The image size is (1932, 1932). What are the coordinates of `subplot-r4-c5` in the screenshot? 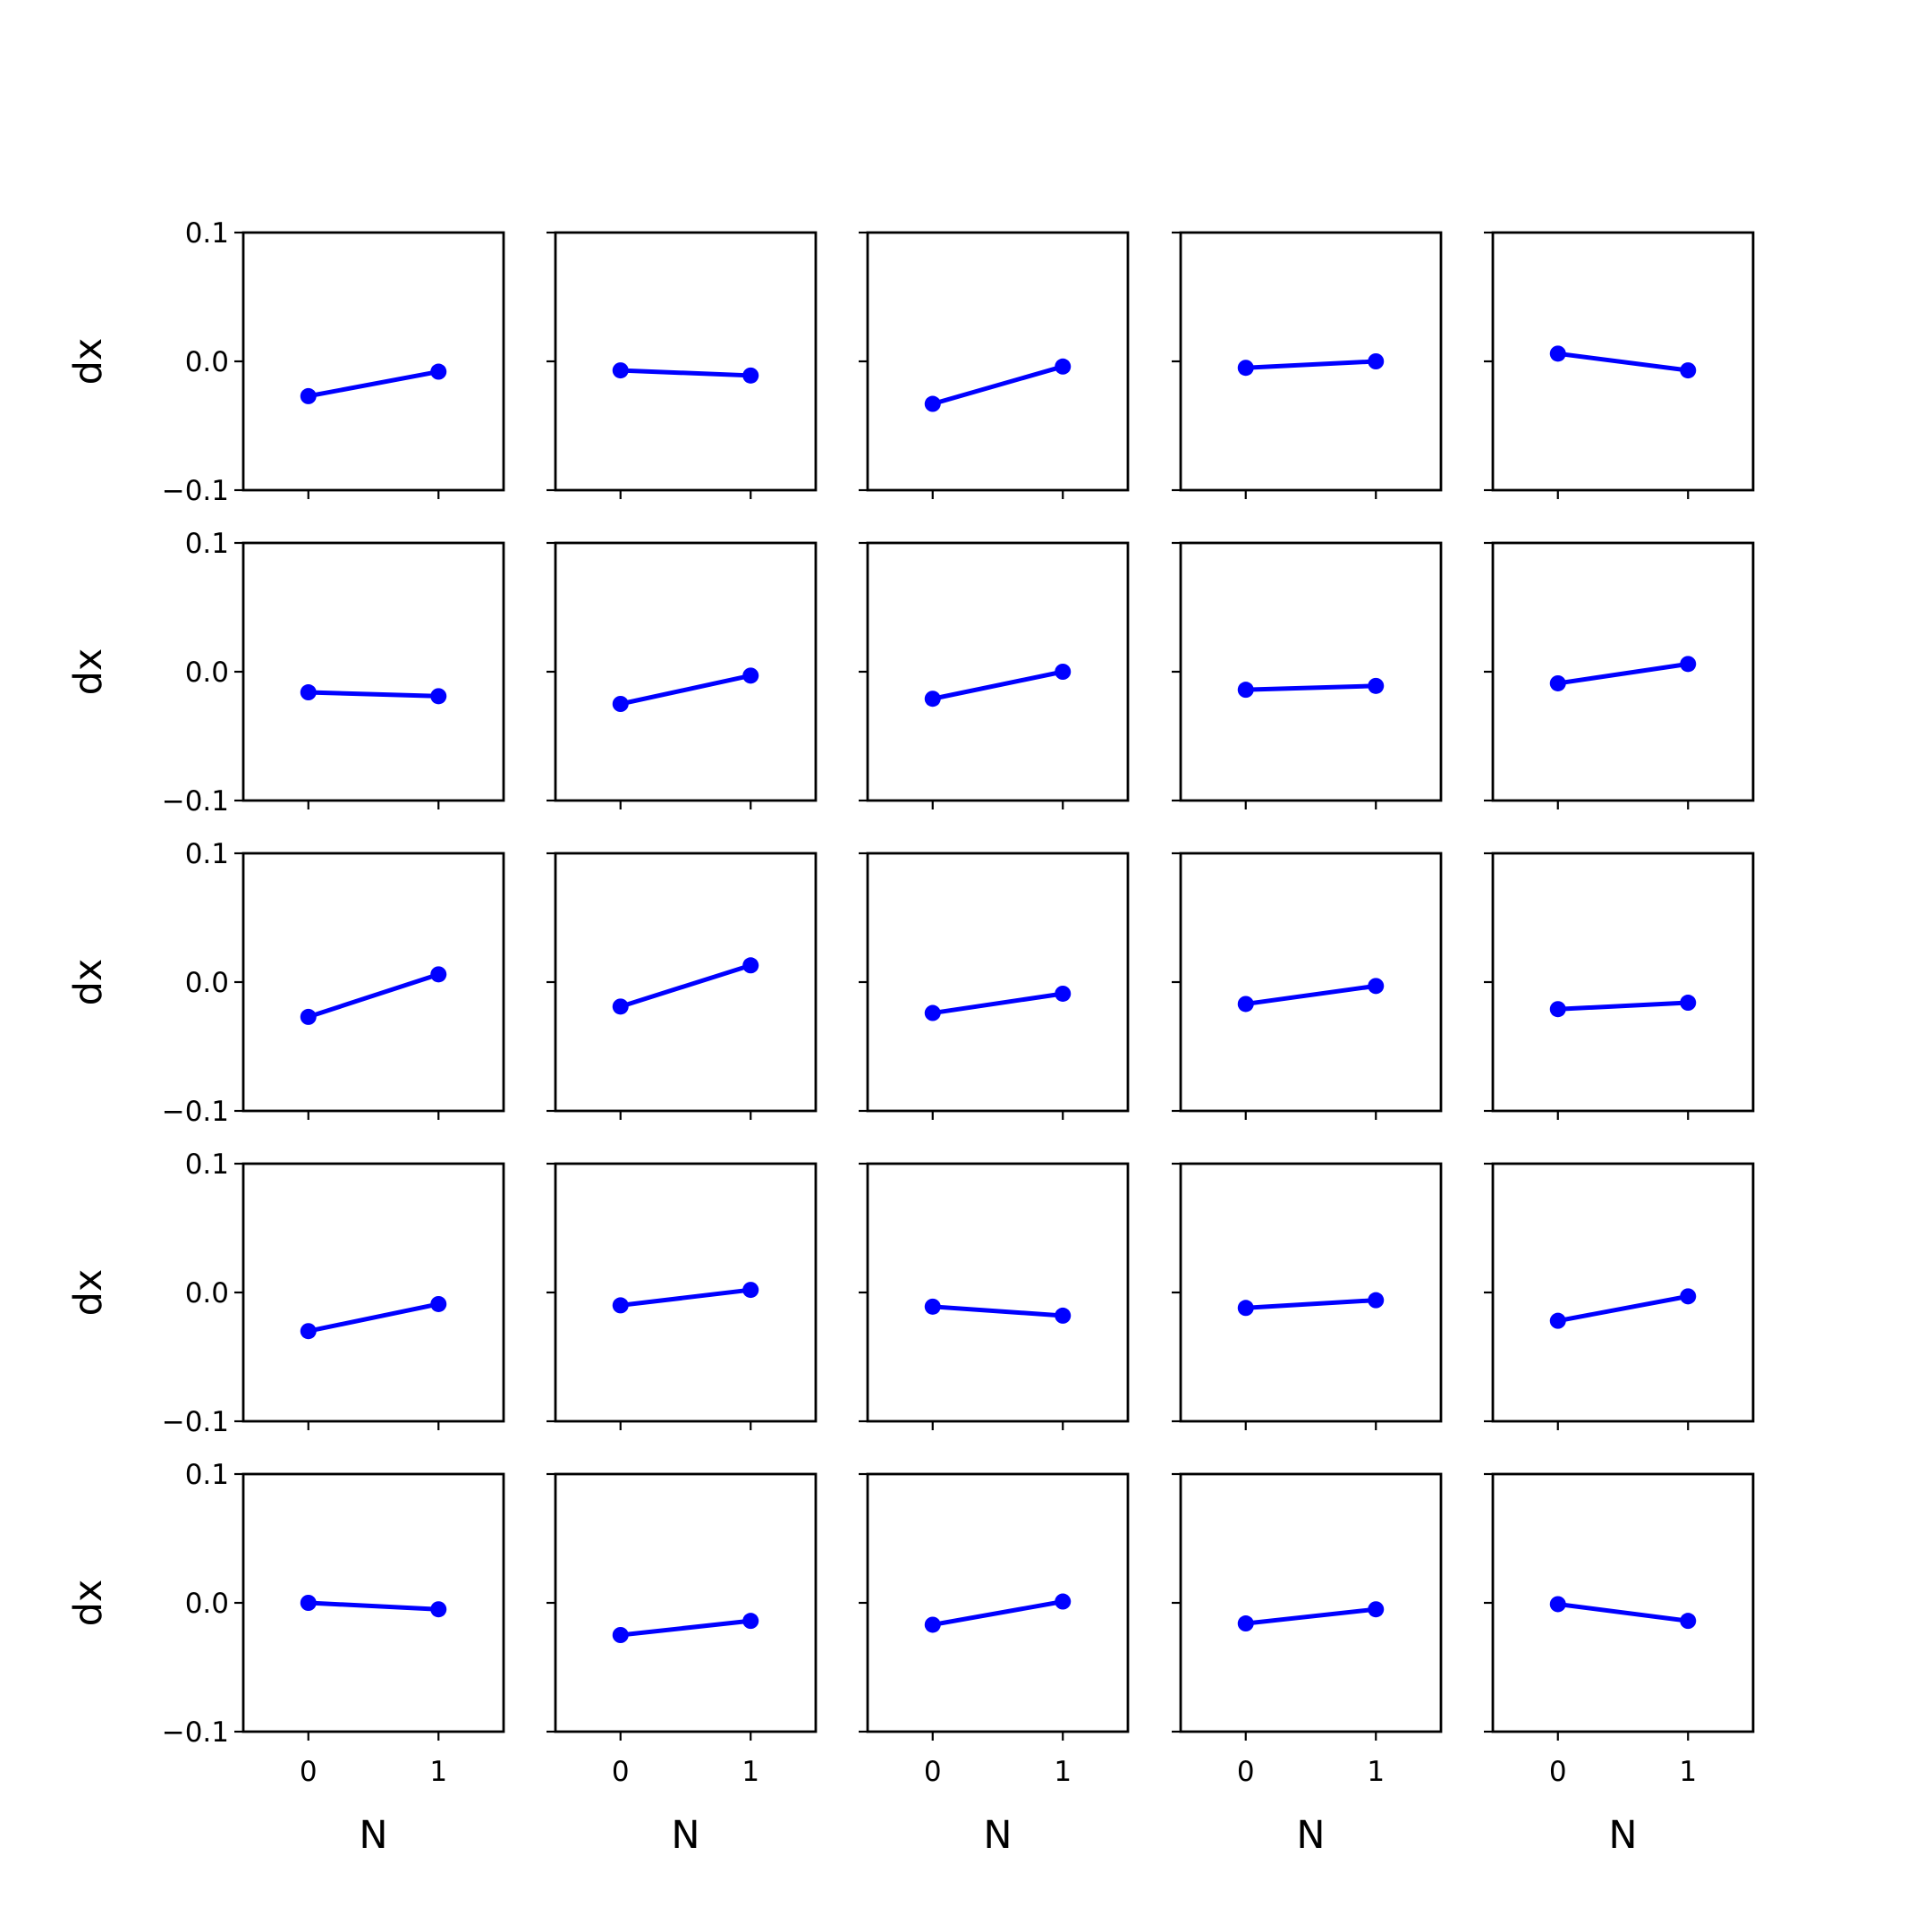 It's located at (1619, 1296).